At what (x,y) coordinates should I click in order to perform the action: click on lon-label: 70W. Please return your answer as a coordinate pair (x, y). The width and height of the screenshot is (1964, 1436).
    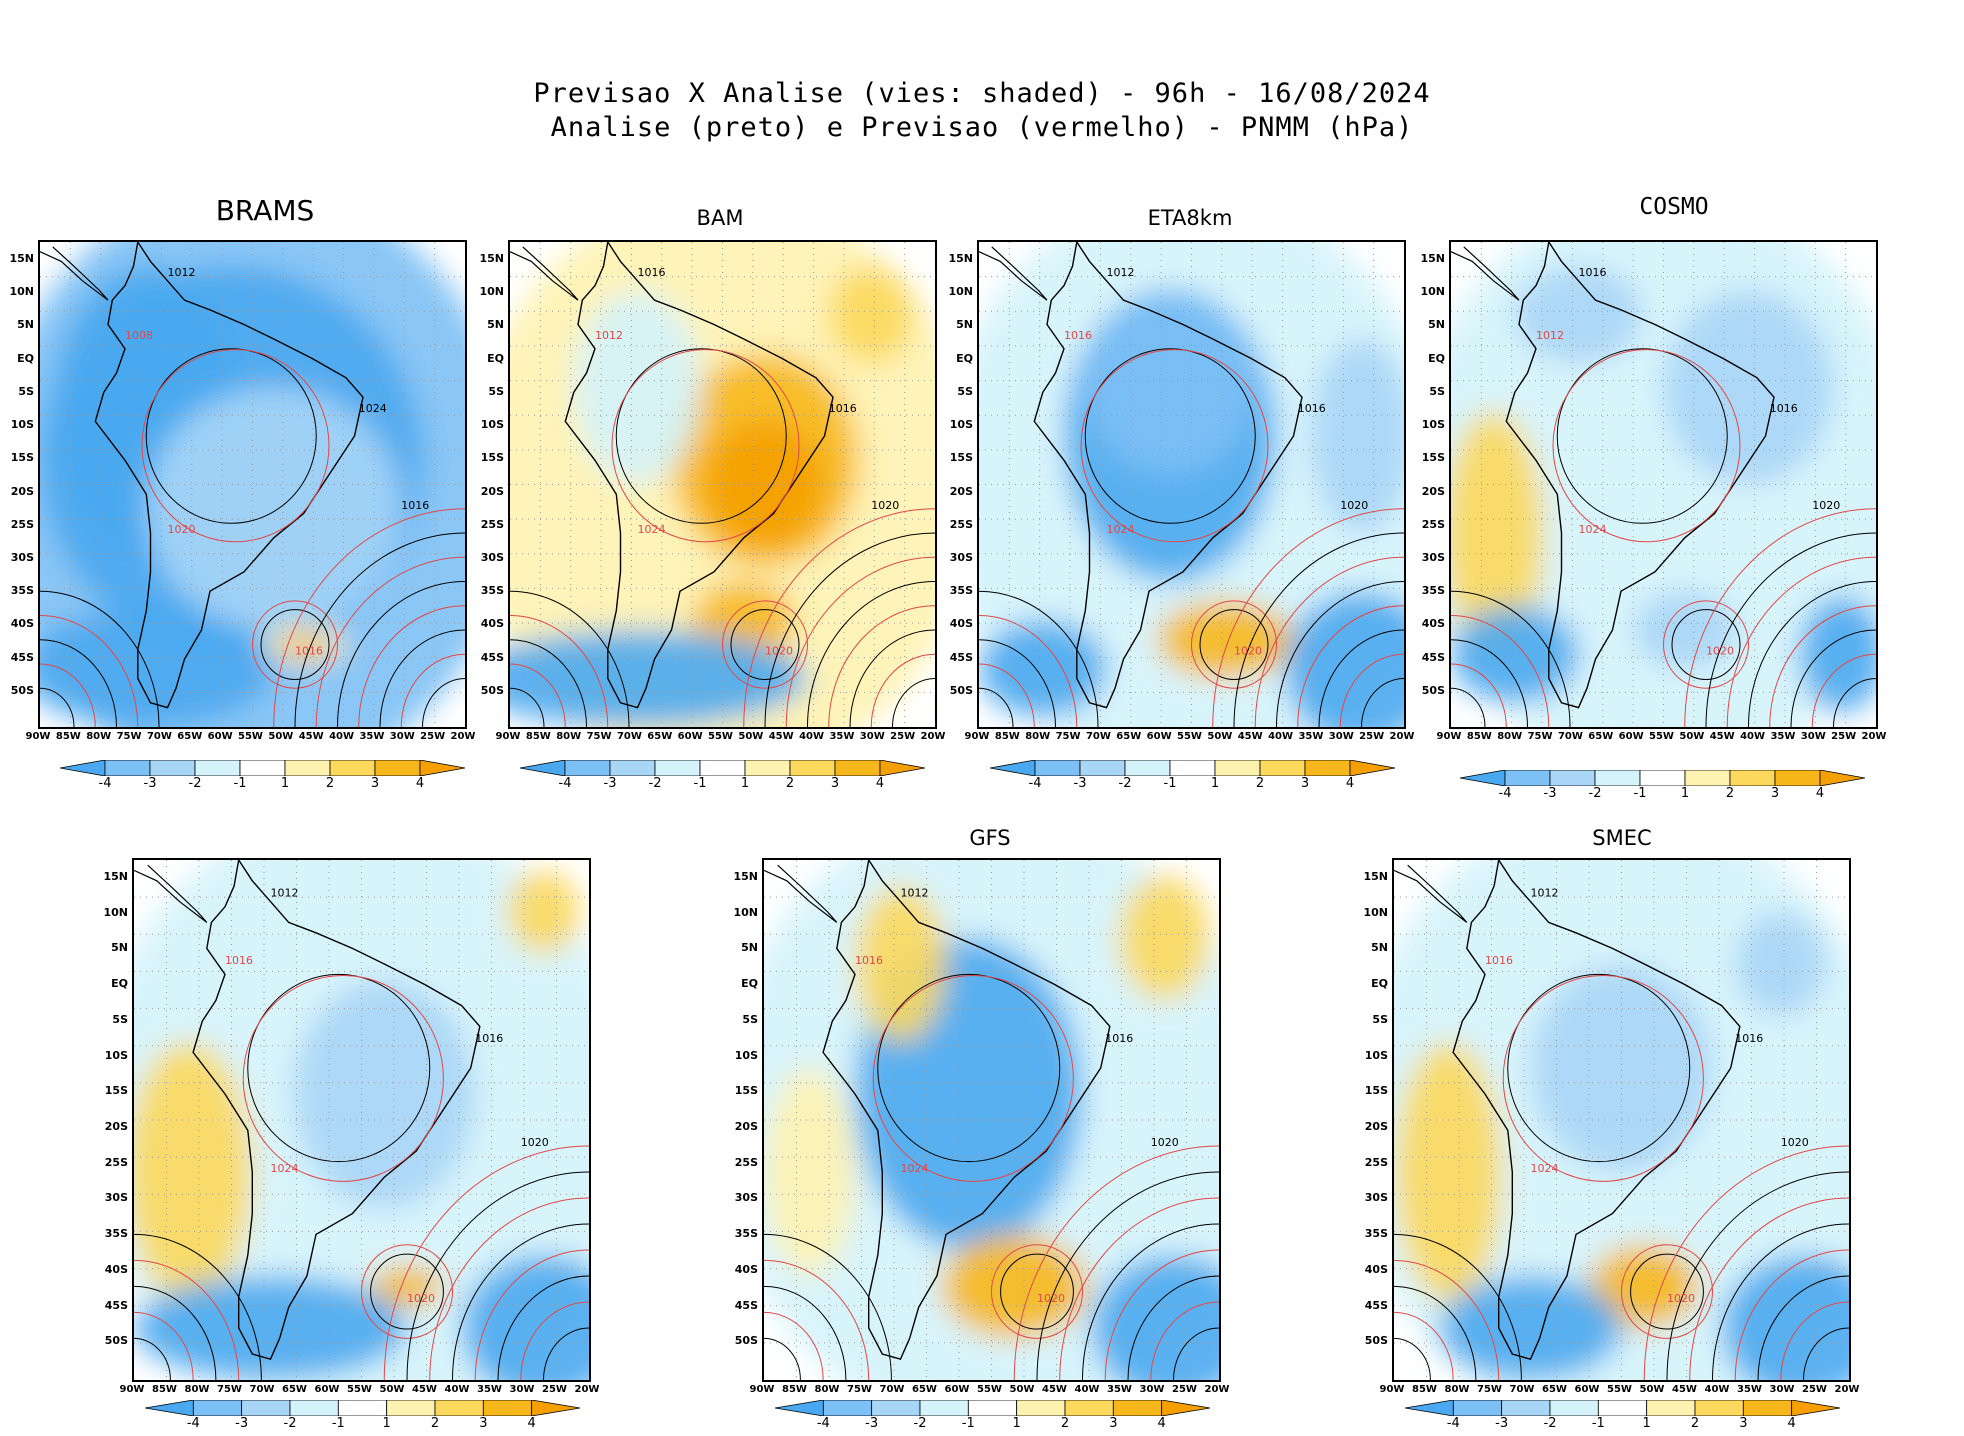
    Looking at the image, I should click on (629, 736).